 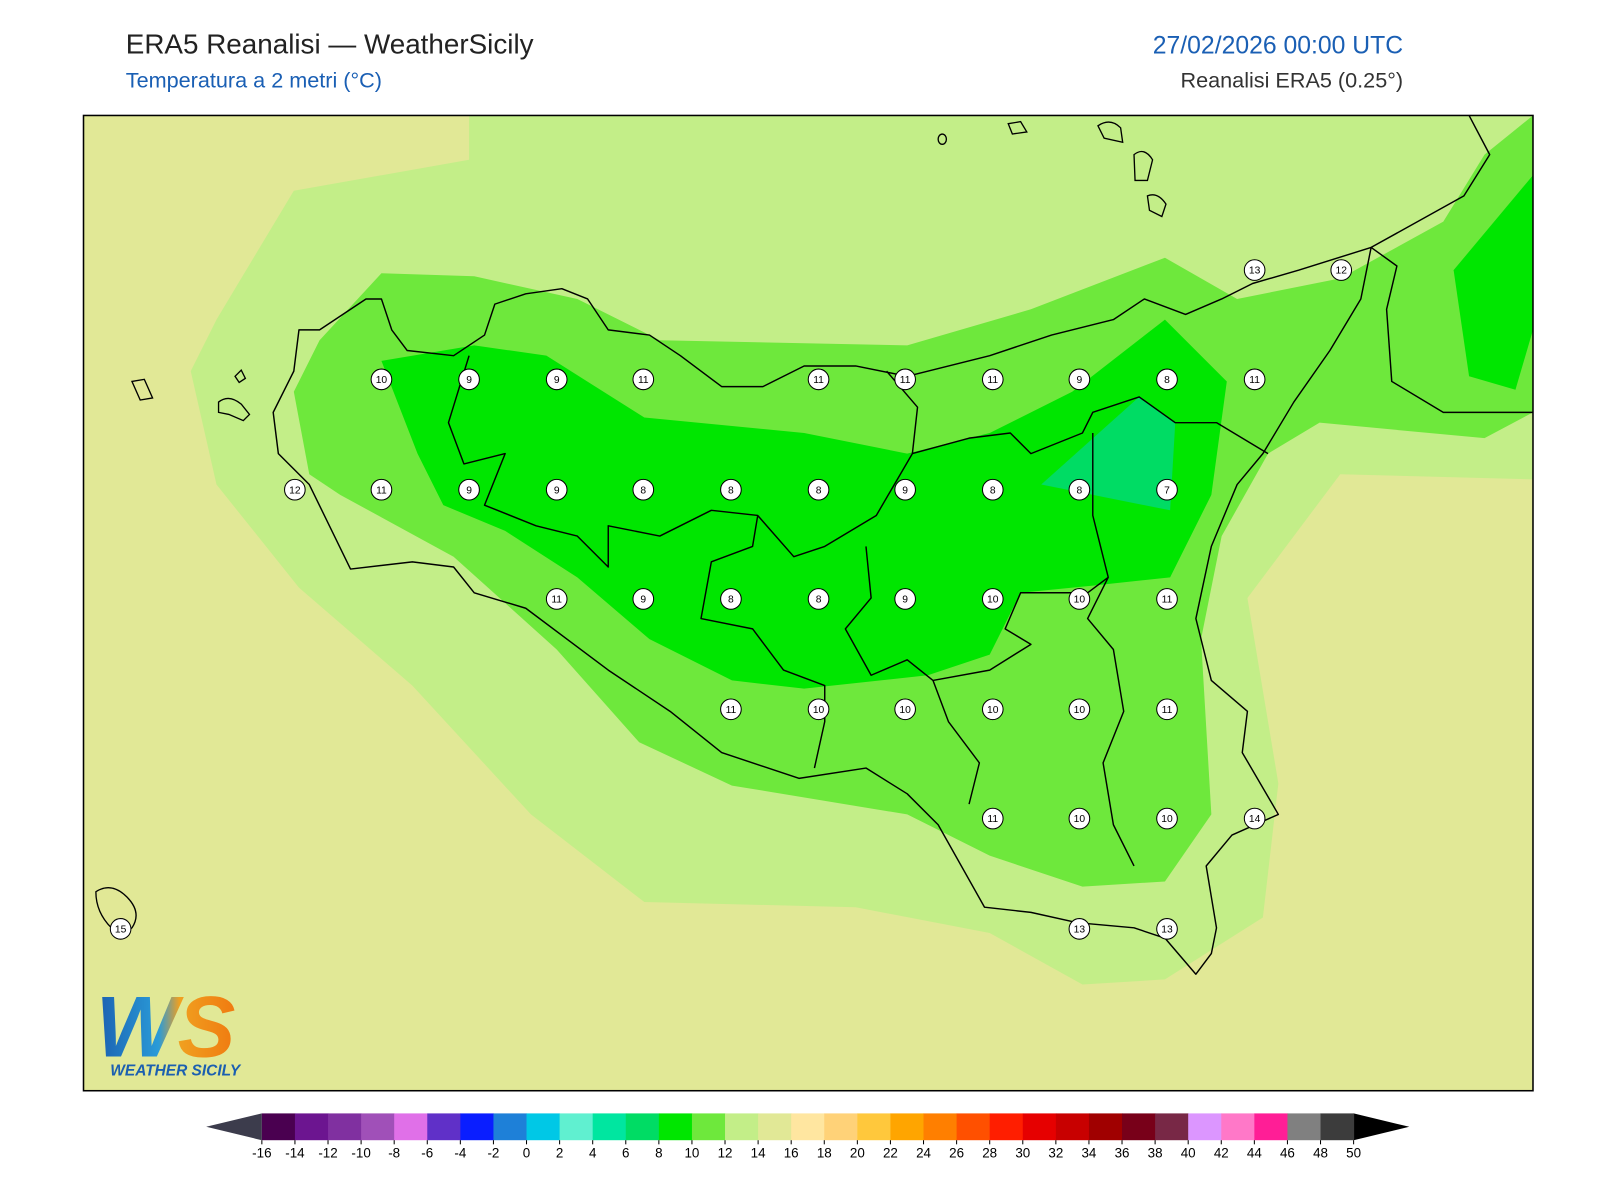 What do you see at coordinates (493, 1153) in the screenshot?
I see `colorbar-tick-label: -2` at bounding box center [493, 1153].